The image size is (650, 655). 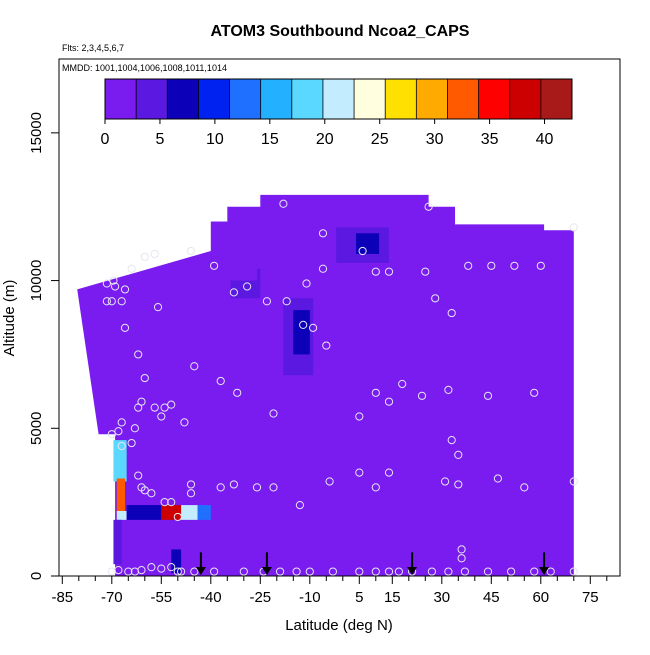 I want to click on y-tick-label: 15000, so click(x=36, y=133).